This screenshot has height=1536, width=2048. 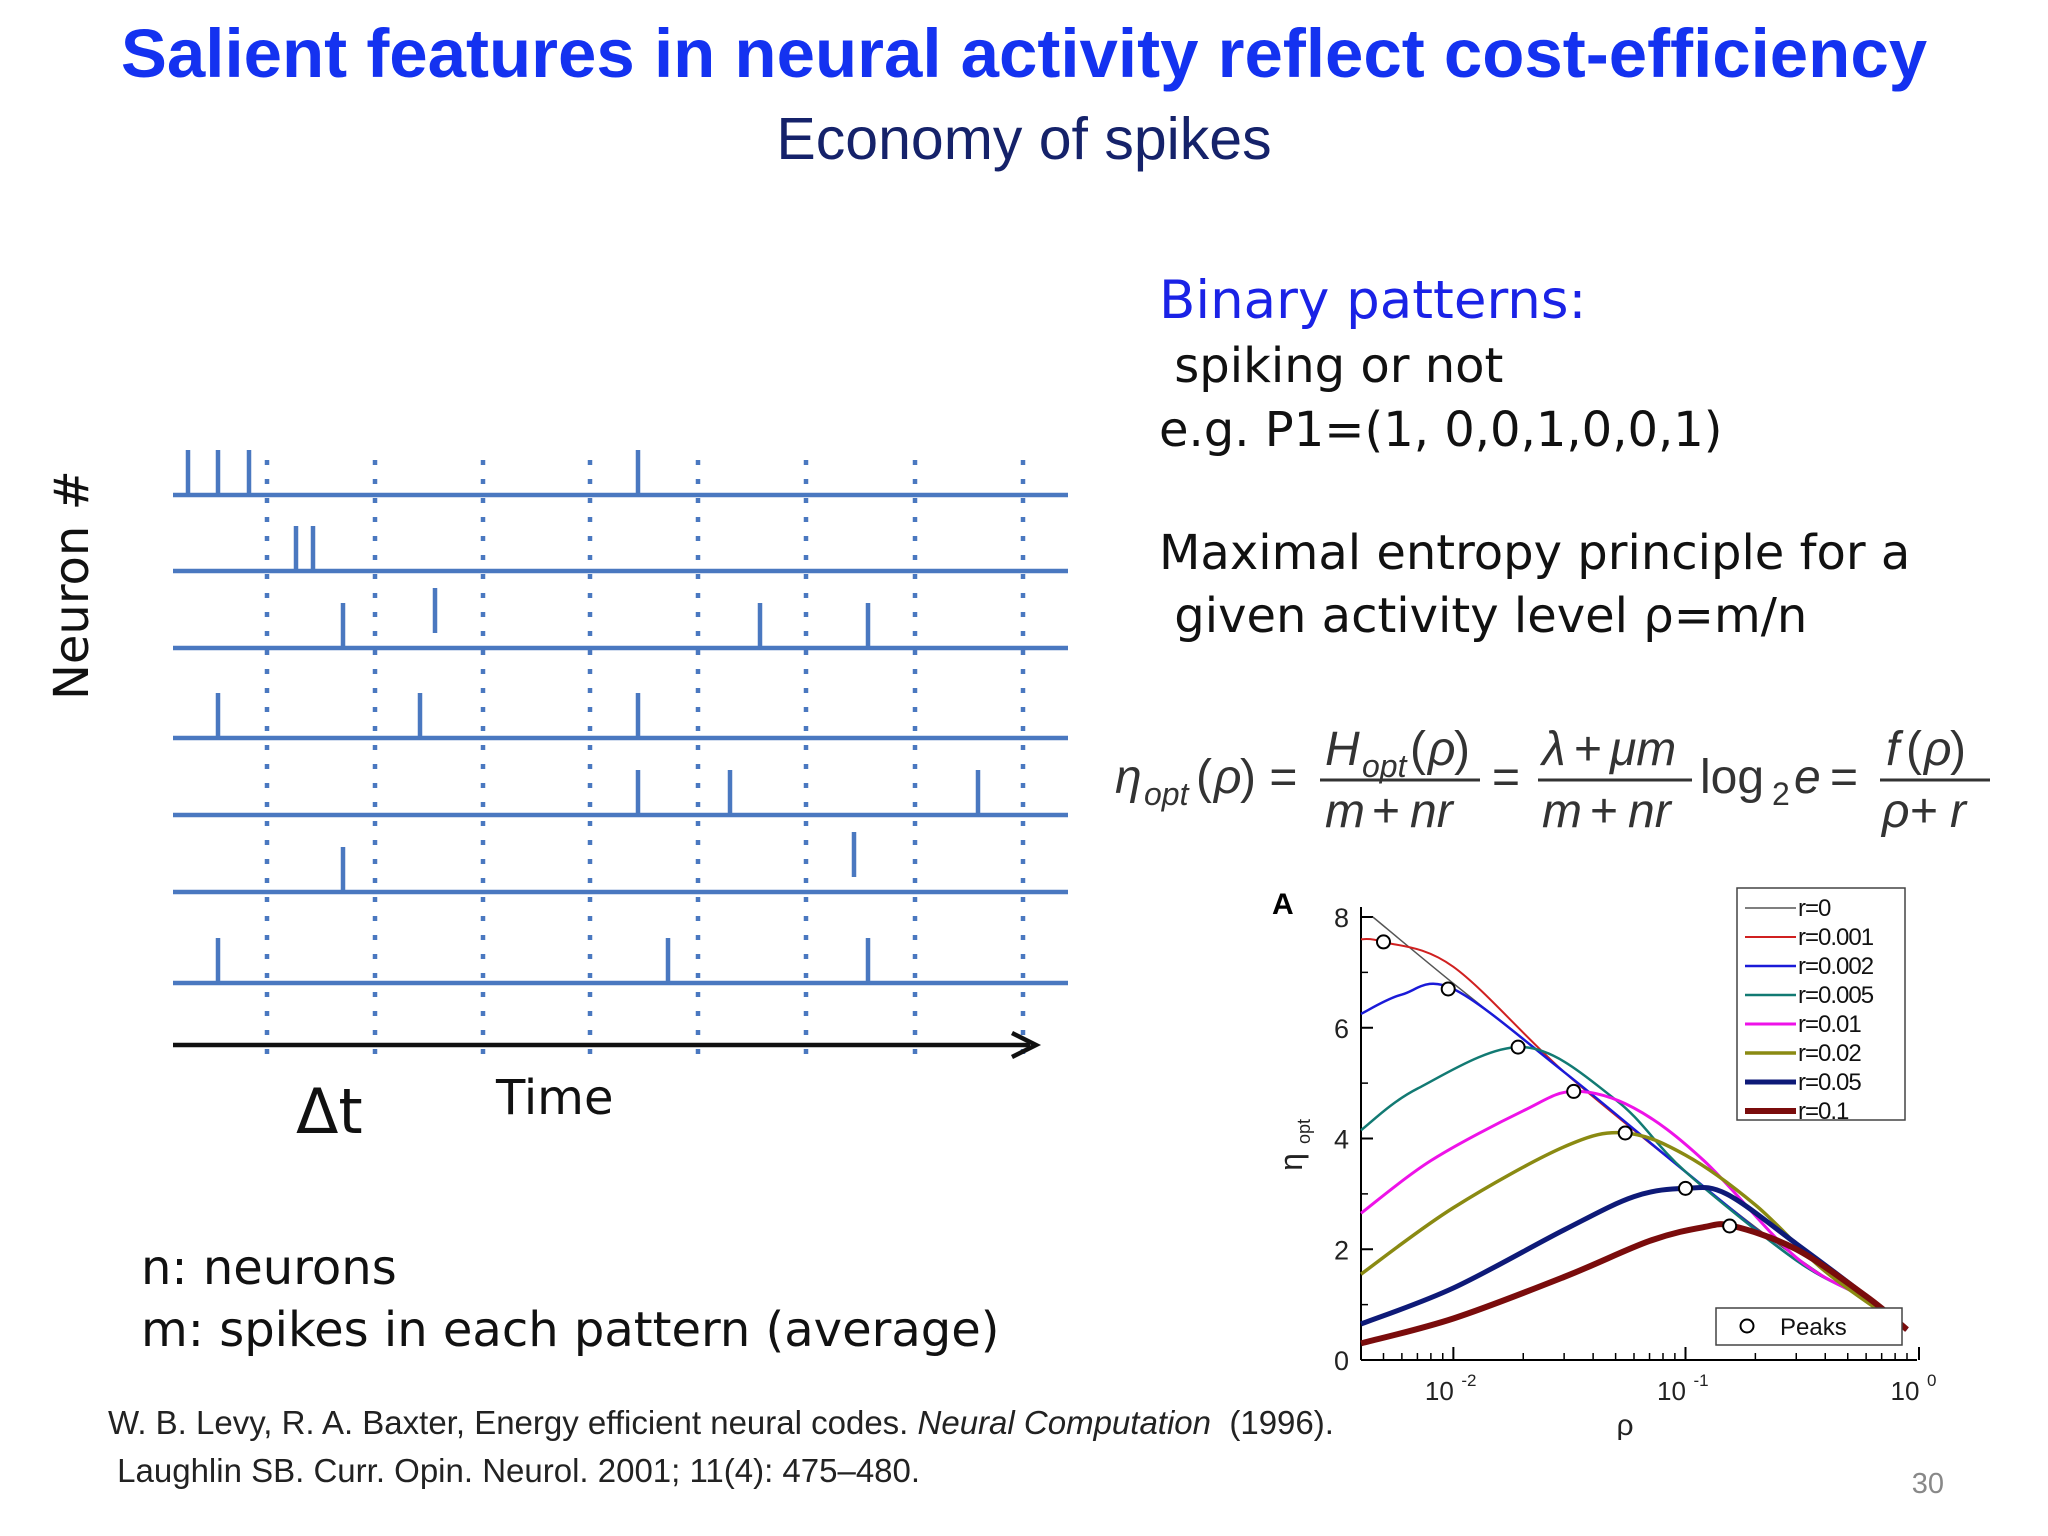 What do you see at coordinates (1829, 1053) in the screenshot?
I see `legend-label: r=0.02` at bounding box center [1829, 1053].